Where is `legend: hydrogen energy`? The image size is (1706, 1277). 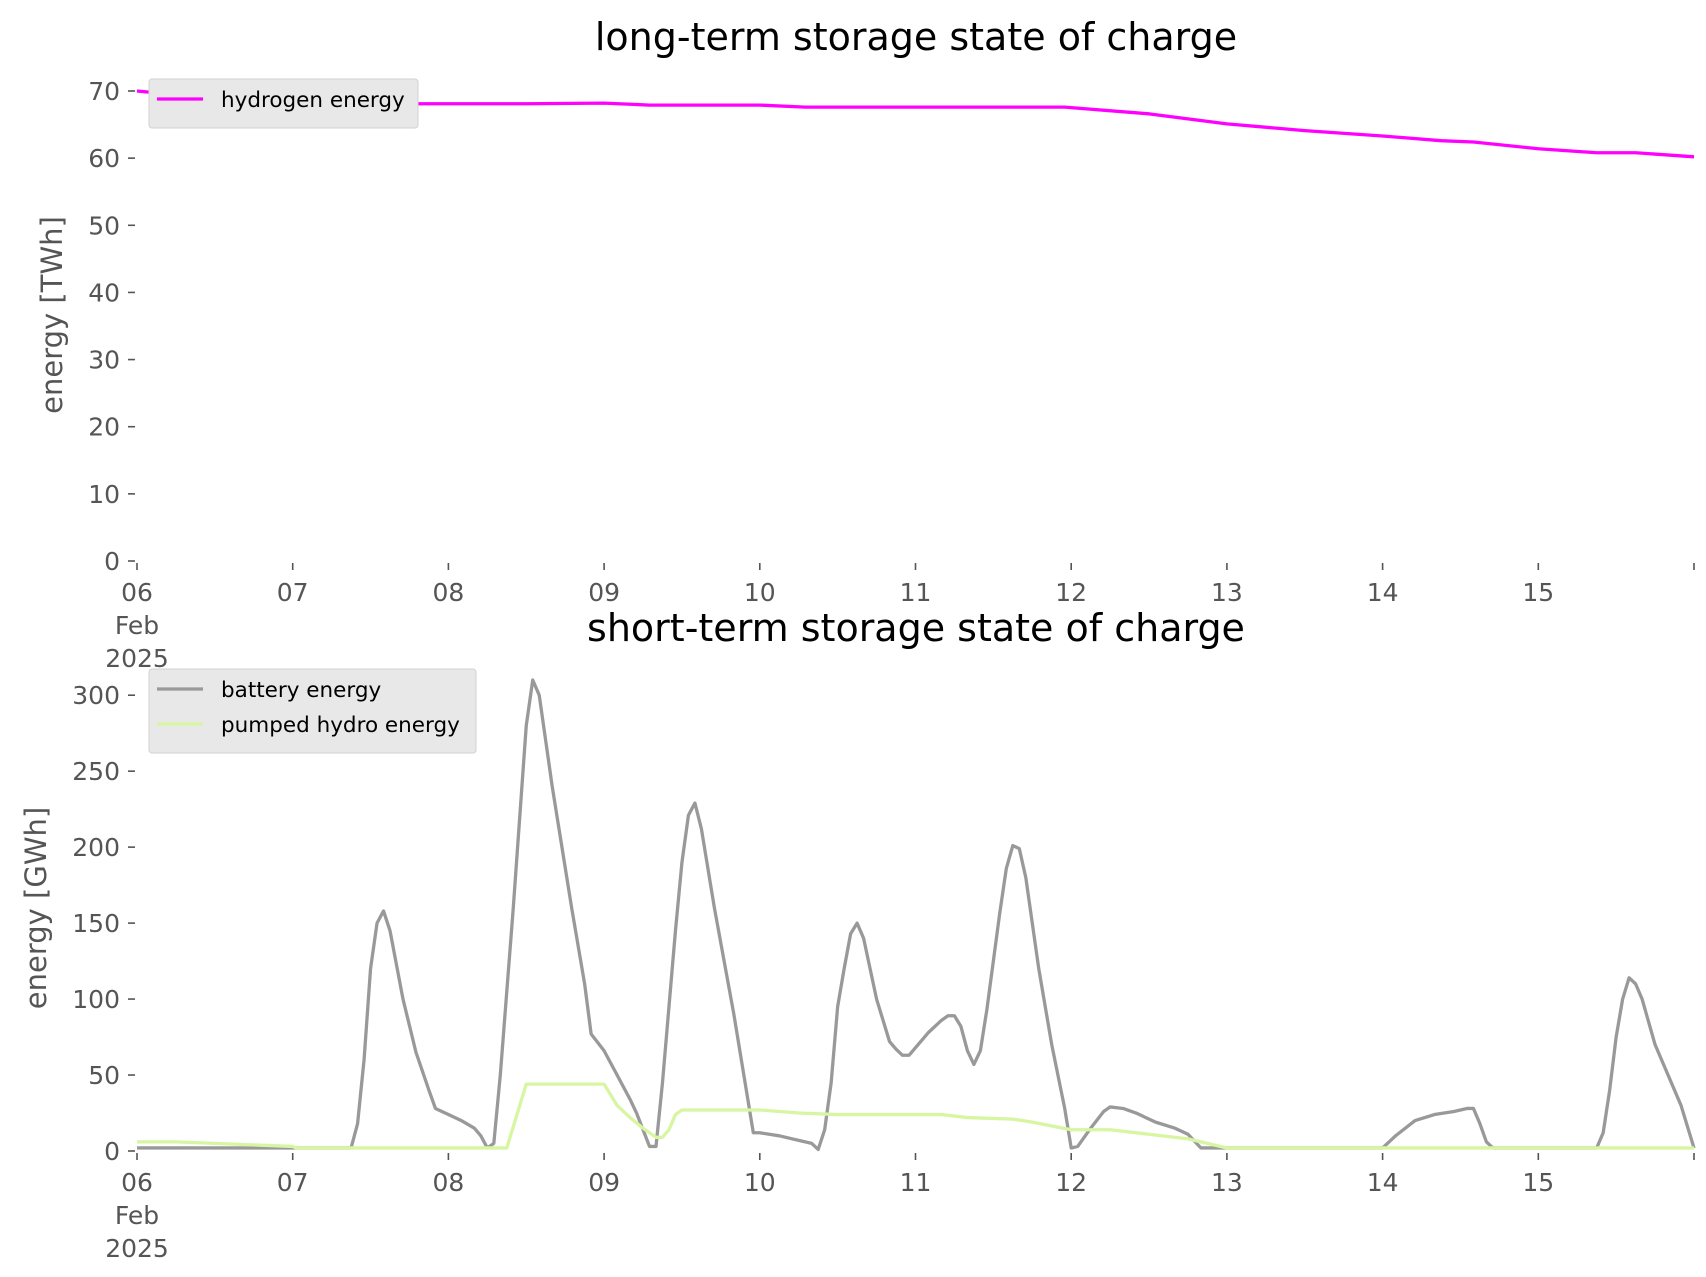 legend: hydrogen energy is located at coordinates (283, 103).